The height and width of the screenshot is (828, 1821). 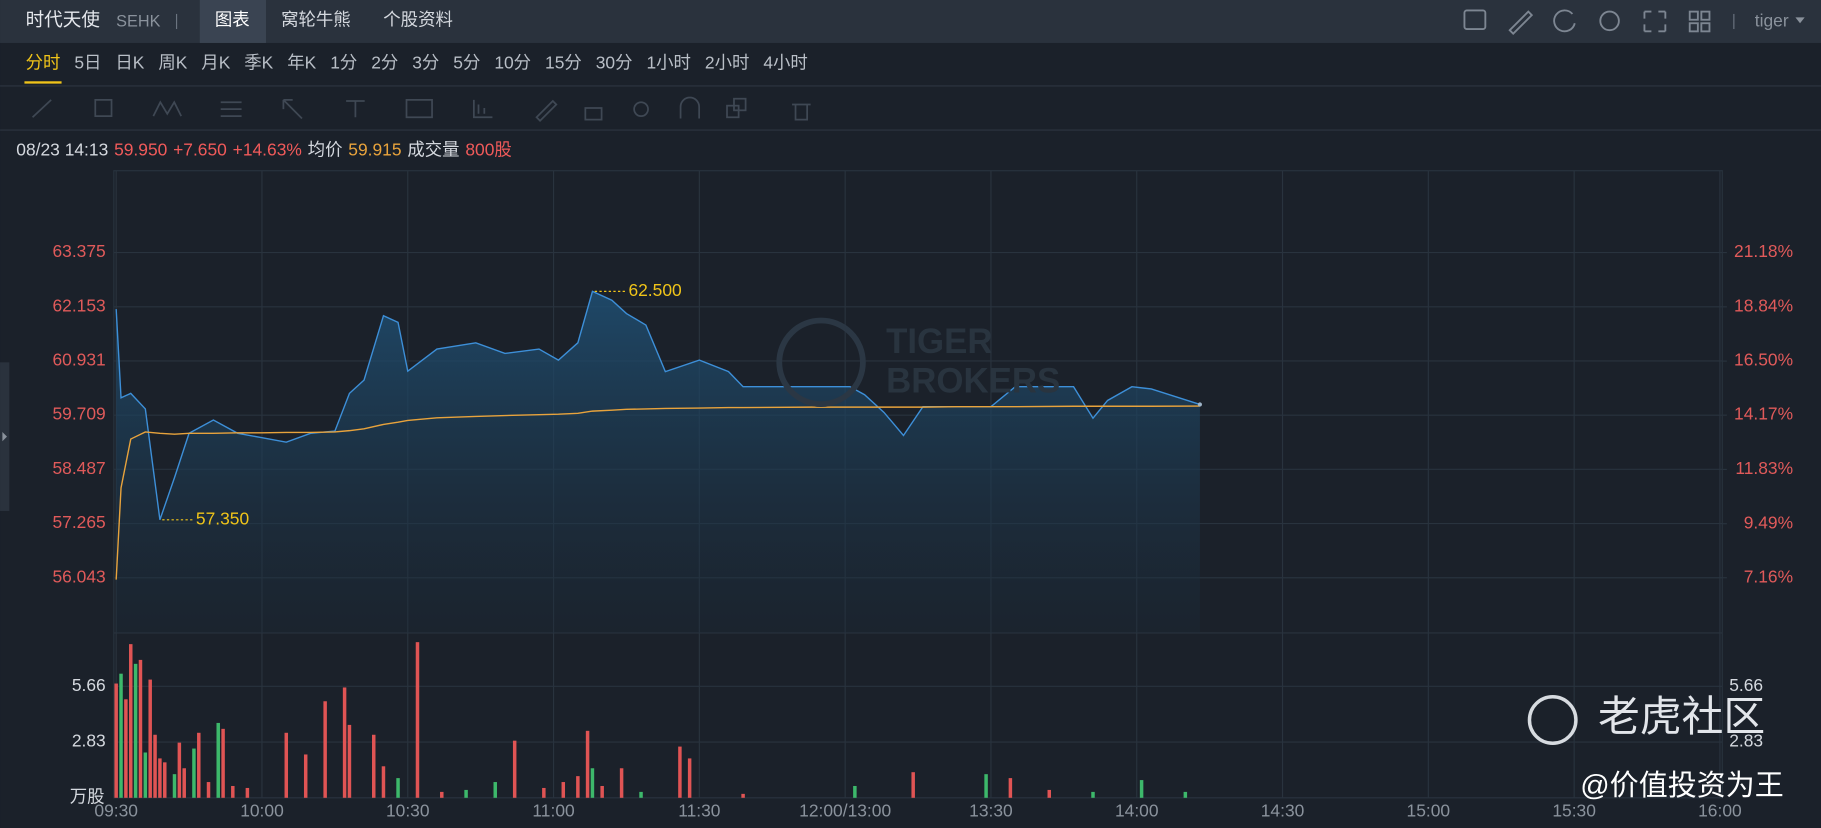 What do you see at coordinates (384, 62) in the screenshot?
I see `period-tab: 2分` at bounding box center [384, 62].